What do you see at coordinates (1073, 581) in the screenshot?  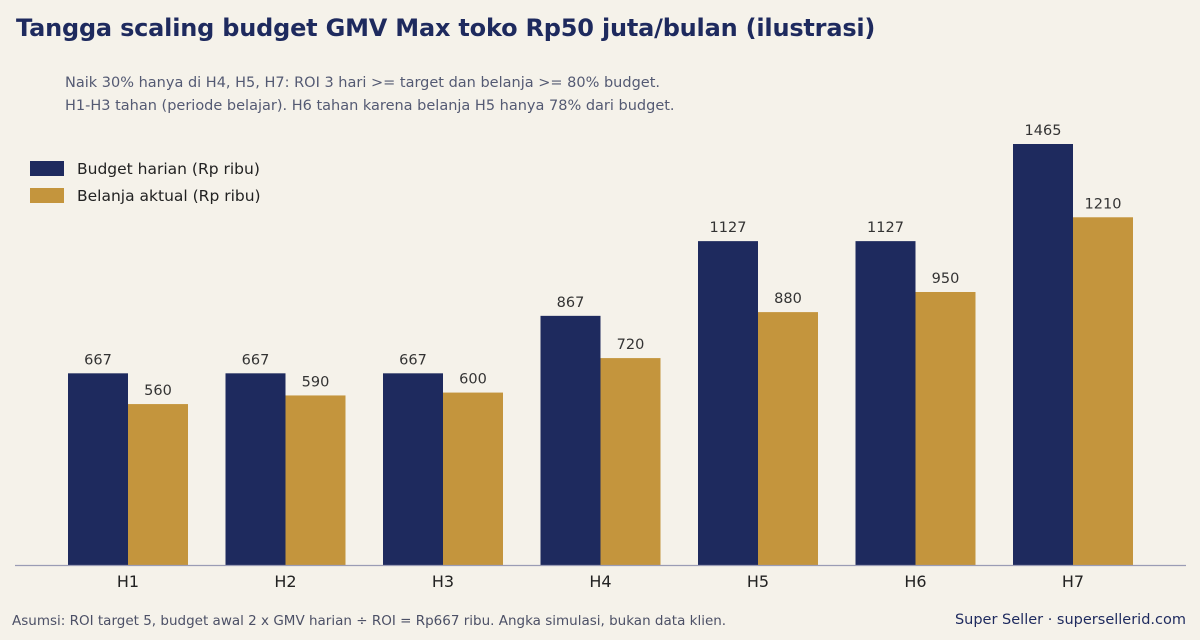 I see `x-tick-label-h7: H7` at bounding box center [1073, 581].